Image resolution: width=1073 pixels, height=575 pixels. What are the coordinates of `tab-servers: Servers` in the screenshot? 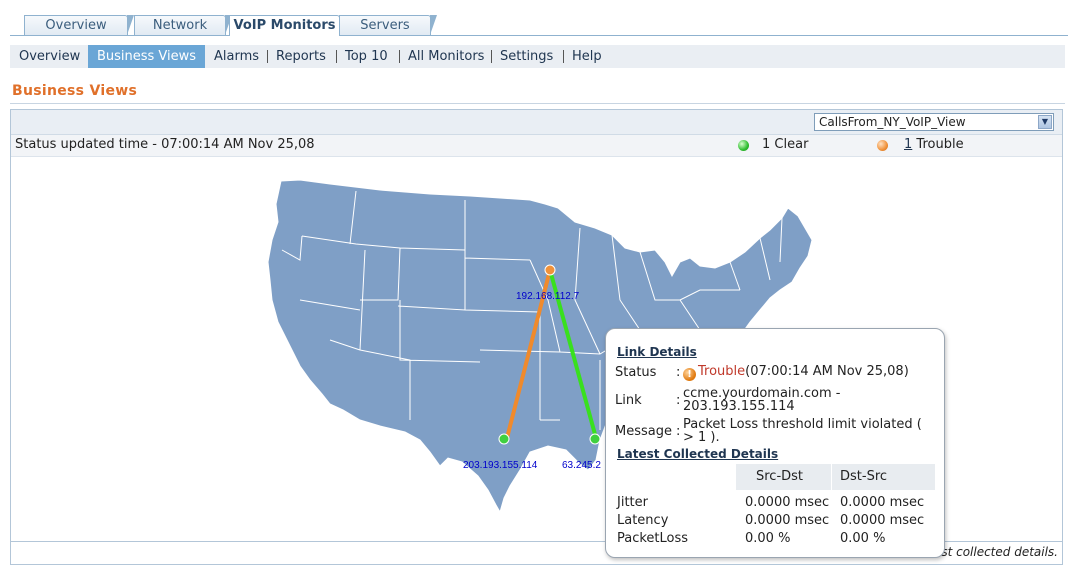 It's located at (388, 25).